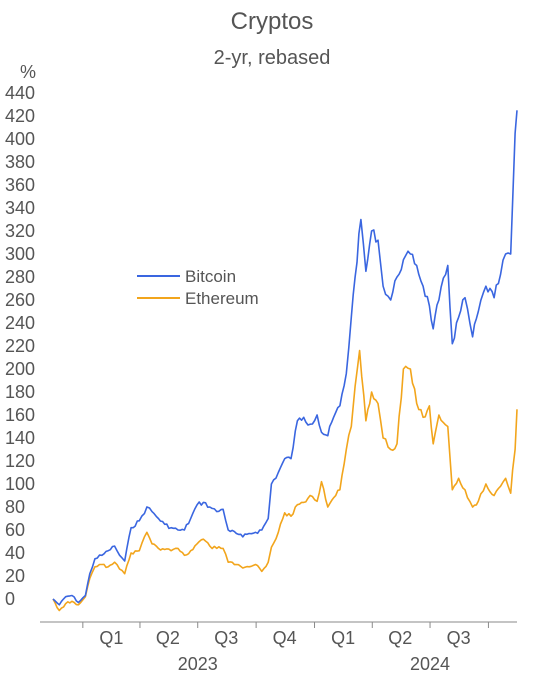 Image resolution: width=534 pixels, height=686 pixels. I want to click on y-tick-label: 80, so click(15, 507).